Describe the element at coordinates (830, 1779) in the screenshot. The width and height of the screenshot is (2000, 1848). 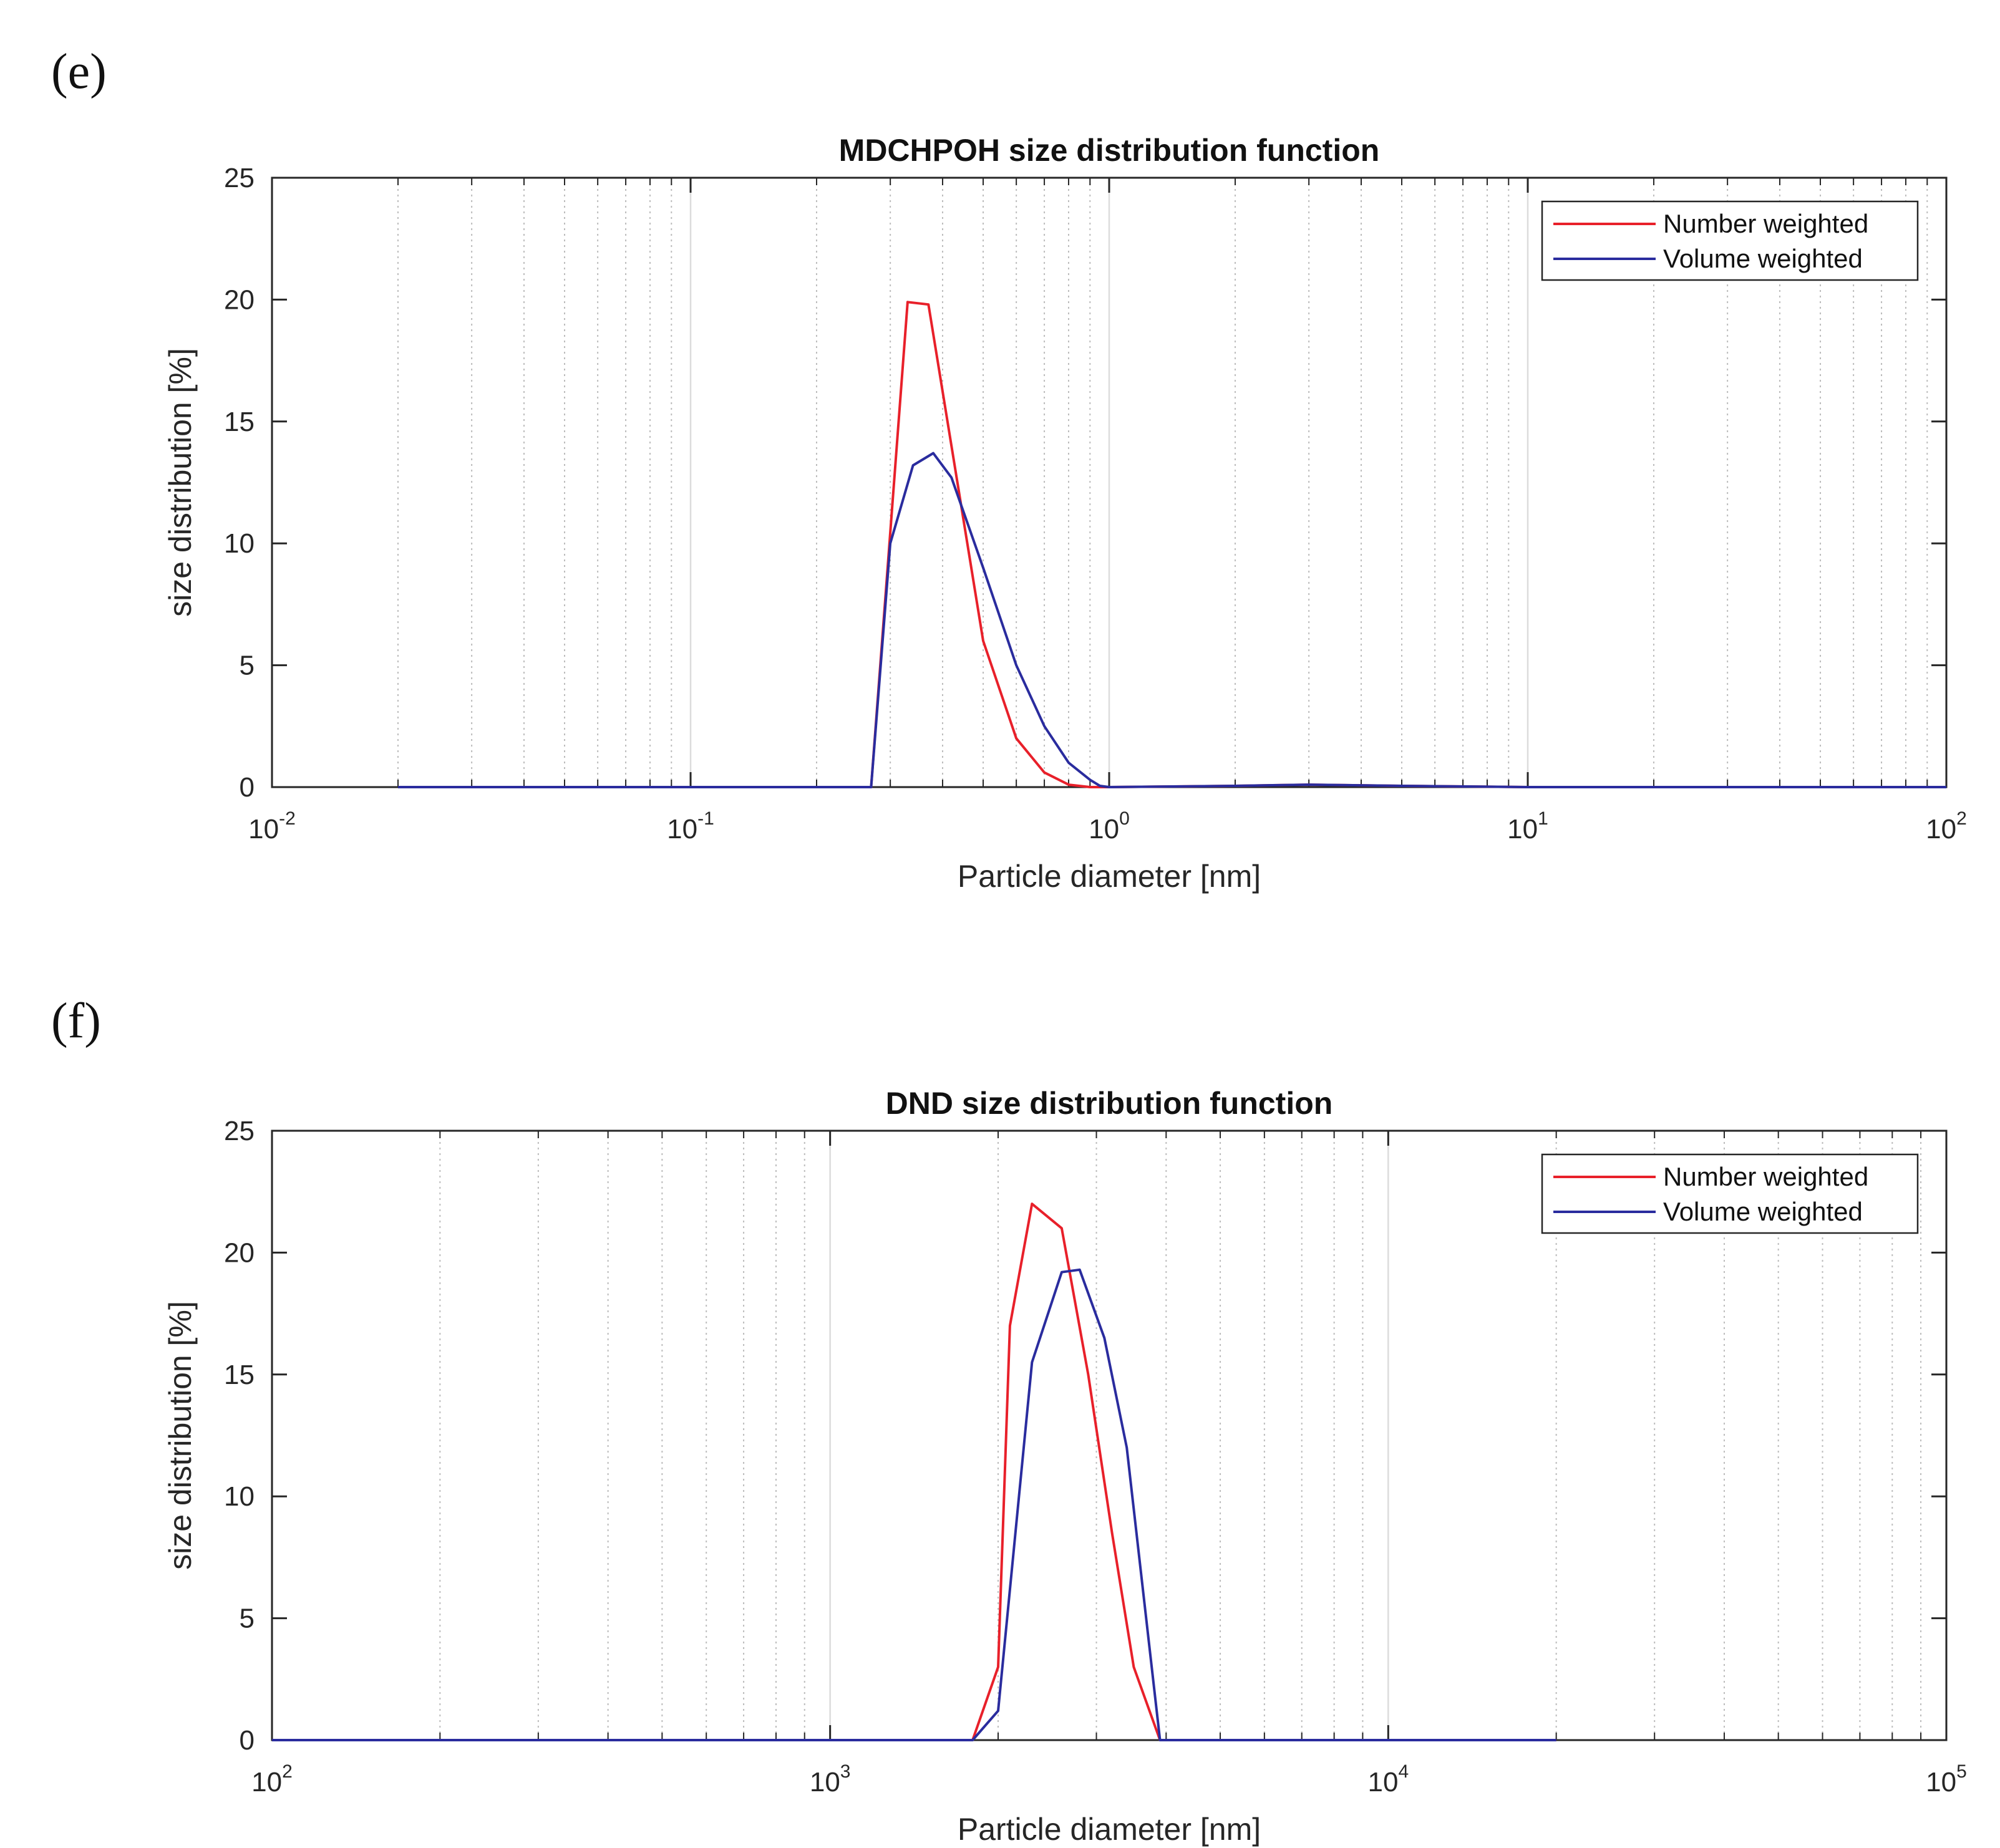
I see `x-tick-label: 10³` at that location.